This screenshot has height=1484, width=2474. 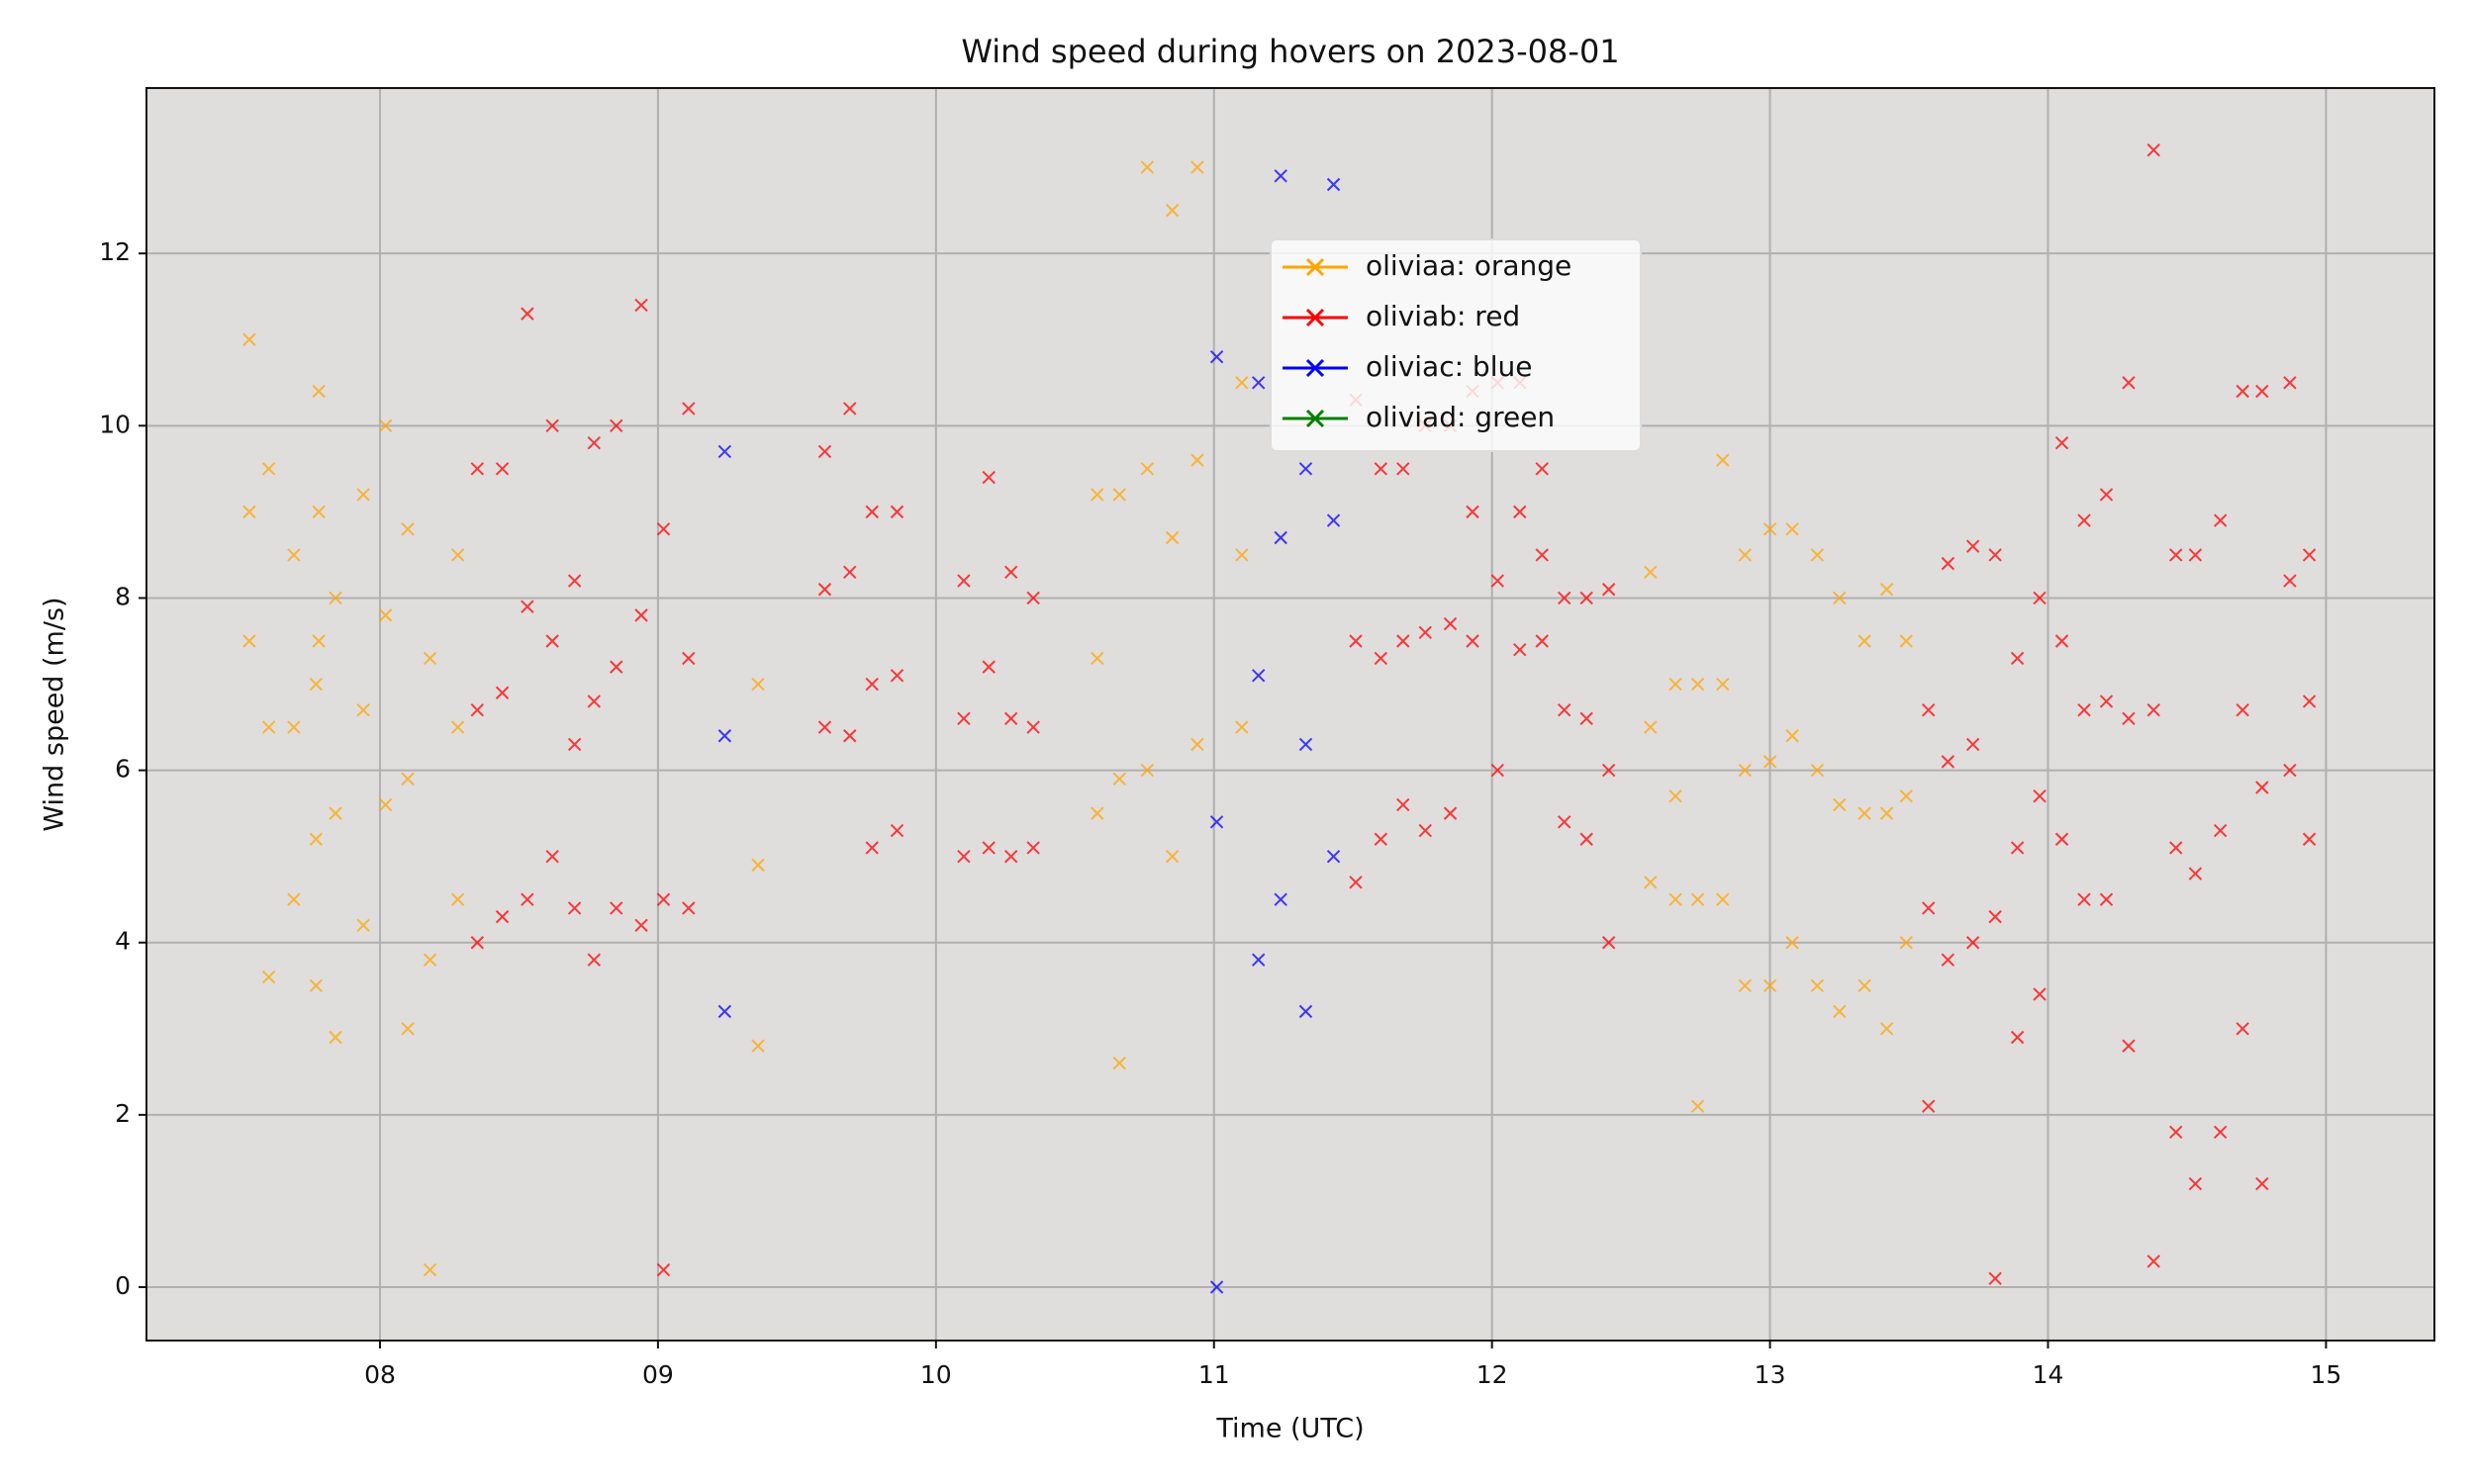 What do you see at coordinates (1492, 1374) in the screenshot?
I see `x-tick-label: 12` at bounding box center [1492, 1374].